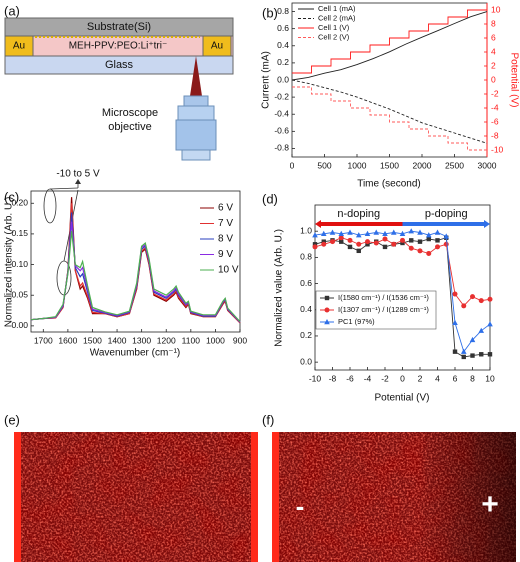  What do you see at coordinates (437, 378) in the screenshot?
I see `x-tick-label: 4` at bounding box center [437, 378].